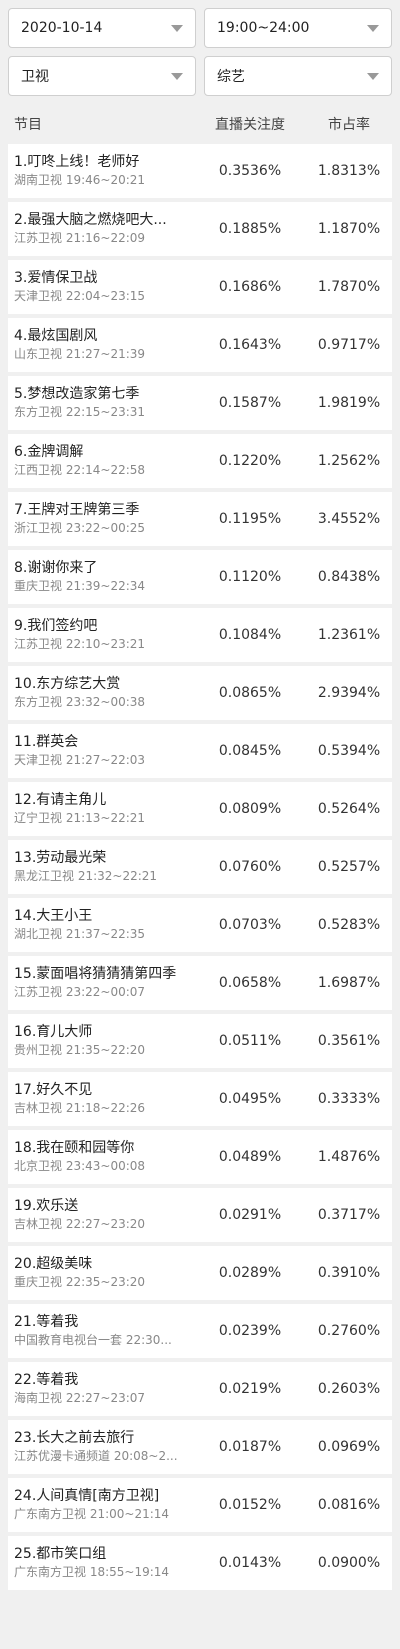 The height and width of the screenshot is (1649, 400). Describe the element at coordinates (349, 867) in the screenshot. I see `market-share-value: 0.5257%` at that location.